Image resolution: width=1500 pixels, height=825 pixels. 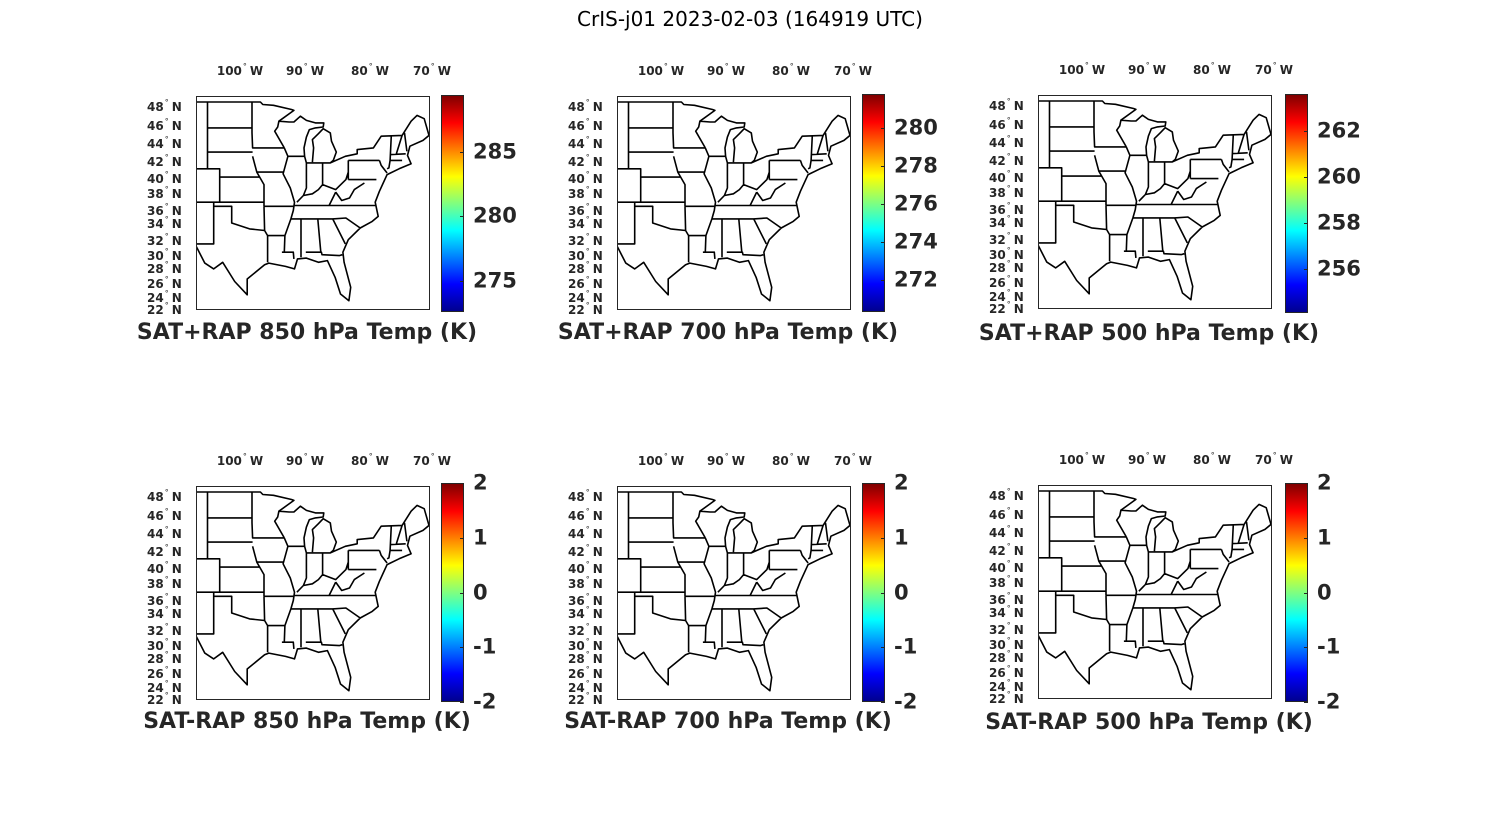 What do you see at coordinates (229, 71) in the screenshot?
I see `longitude-value: 100` at bounding box center [229, 71].